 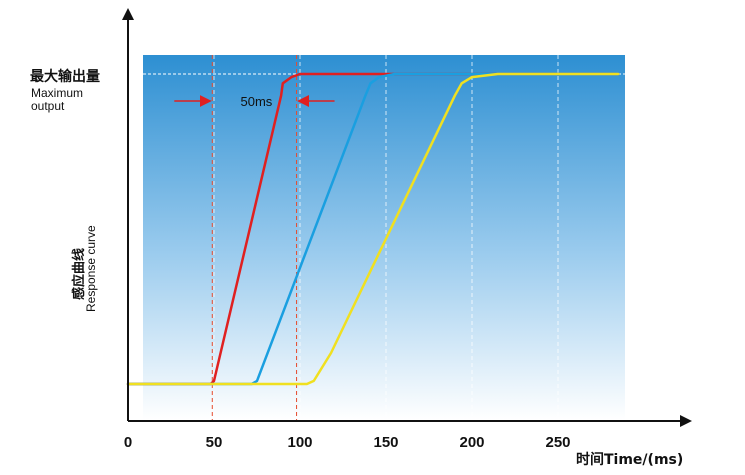 What do you see at coordinates (300, 442) in the screenshot?
I see `x-tick-label: 100` at bounding box center [300, 442].